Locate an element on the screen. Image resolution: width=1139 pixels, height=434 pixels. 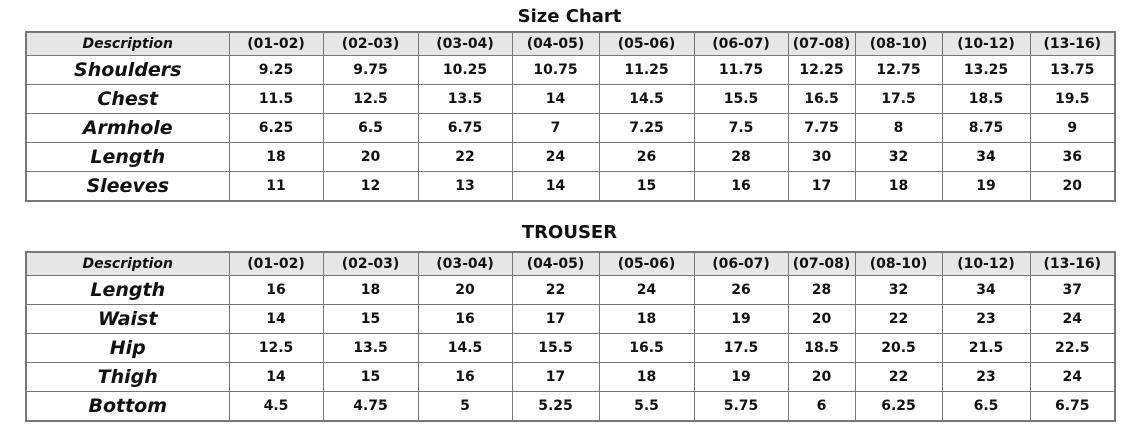
table-cell: 7.75 is located at coordinates (821, 128).